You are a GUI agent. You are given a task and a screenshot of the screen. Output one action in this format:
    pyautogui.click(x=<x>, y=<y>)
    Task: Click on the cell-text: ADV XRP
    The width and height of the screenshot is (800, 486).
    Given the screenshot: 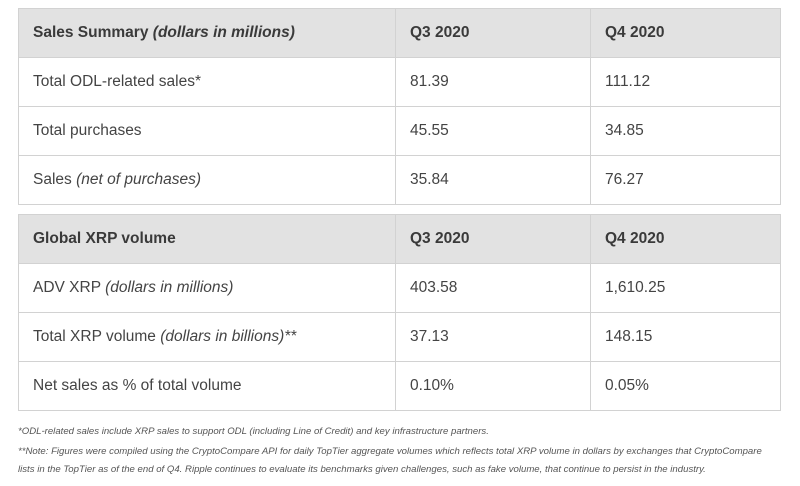 What is the action you would take?
    pyautogui.click(x=67, y=287)
    